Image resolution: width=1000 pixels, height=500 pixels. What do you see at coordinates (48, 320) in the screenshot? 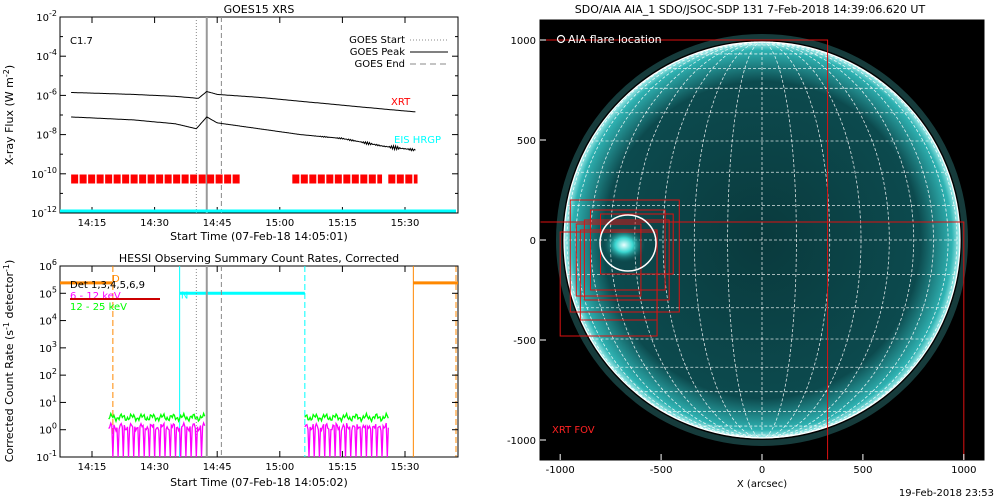
I see `hessi-ytick-label: 10⁴` at bounding box center [48, 320].